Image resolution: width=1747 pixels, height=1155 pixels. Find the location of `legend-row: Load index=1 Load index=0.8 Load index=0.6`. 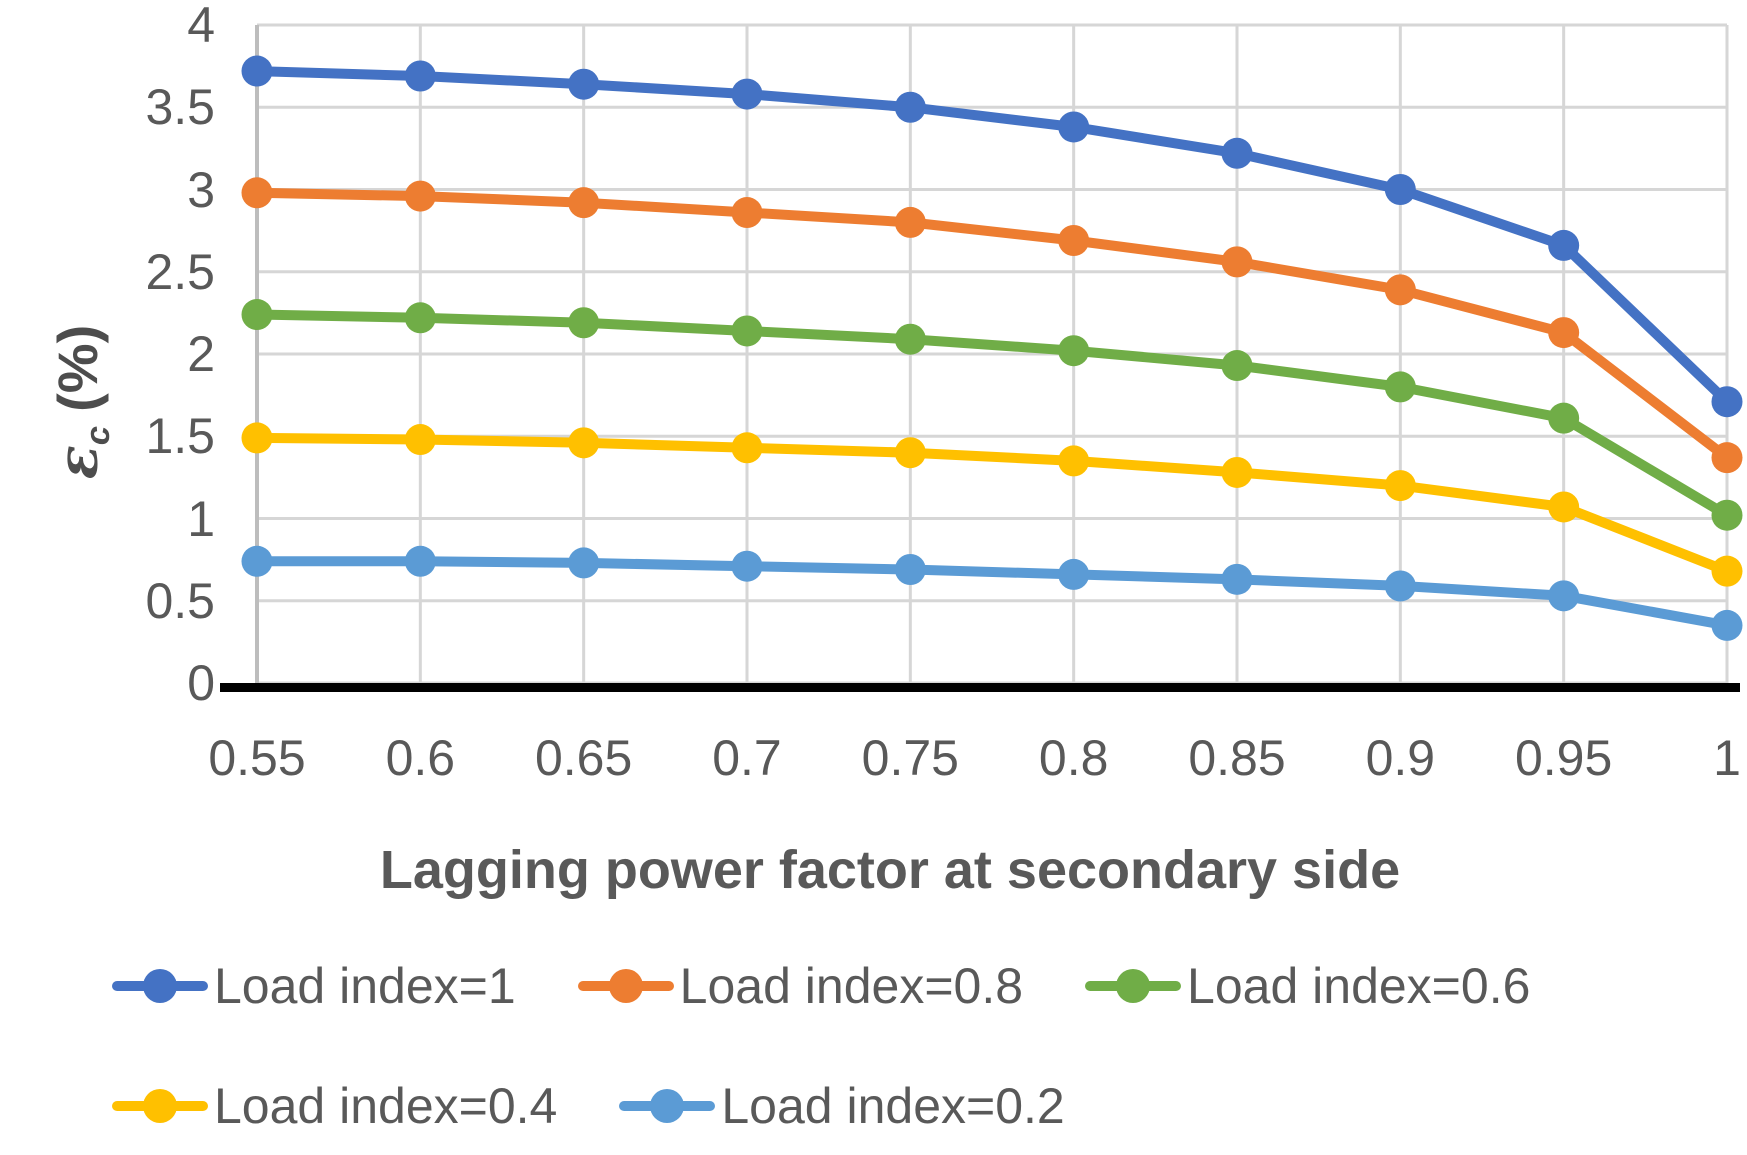

legend-row: Load index=1 Load index=0.8 Load index=0.6 is located at coordinates (821, 986).